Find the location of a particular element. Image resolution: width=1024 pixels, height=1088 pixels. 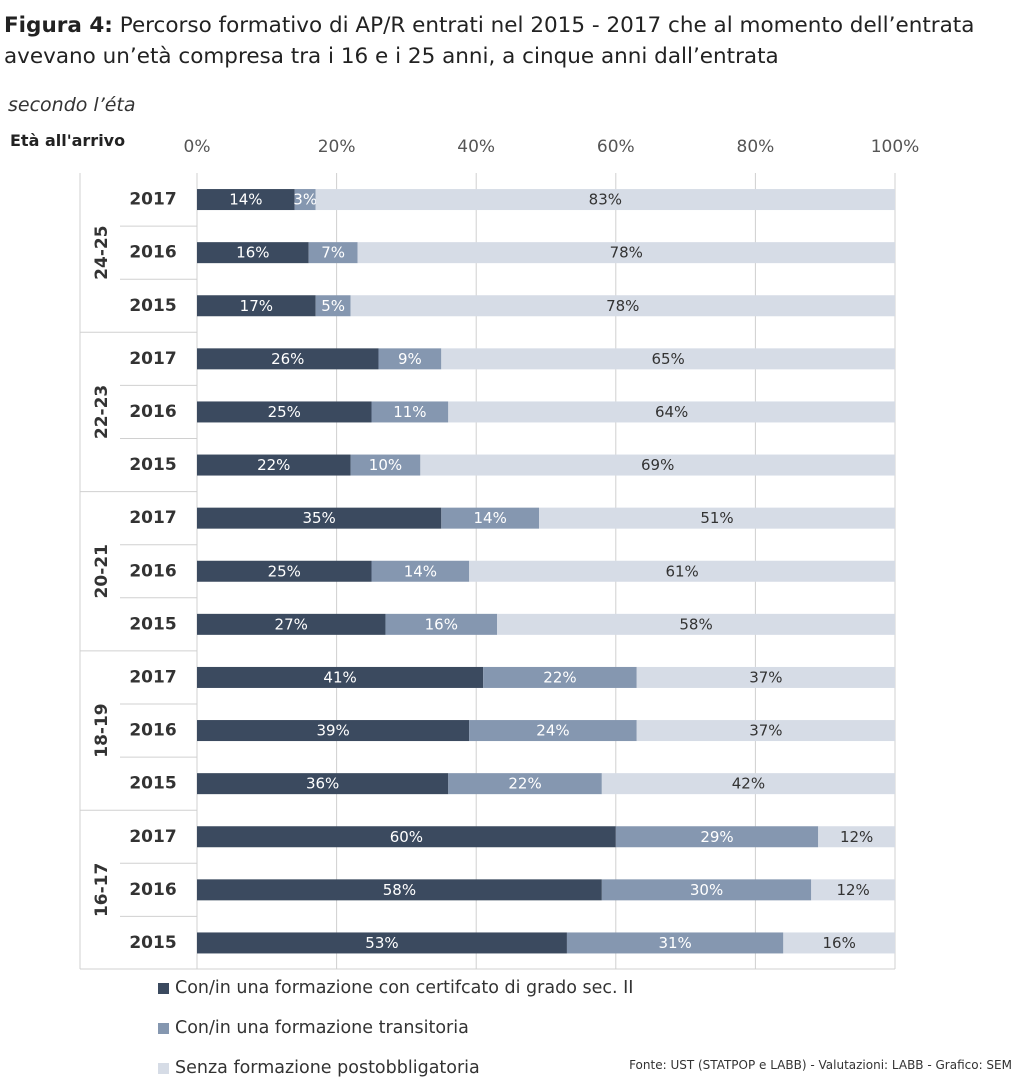

data-label: 60% is located at coordinates (406, 837).